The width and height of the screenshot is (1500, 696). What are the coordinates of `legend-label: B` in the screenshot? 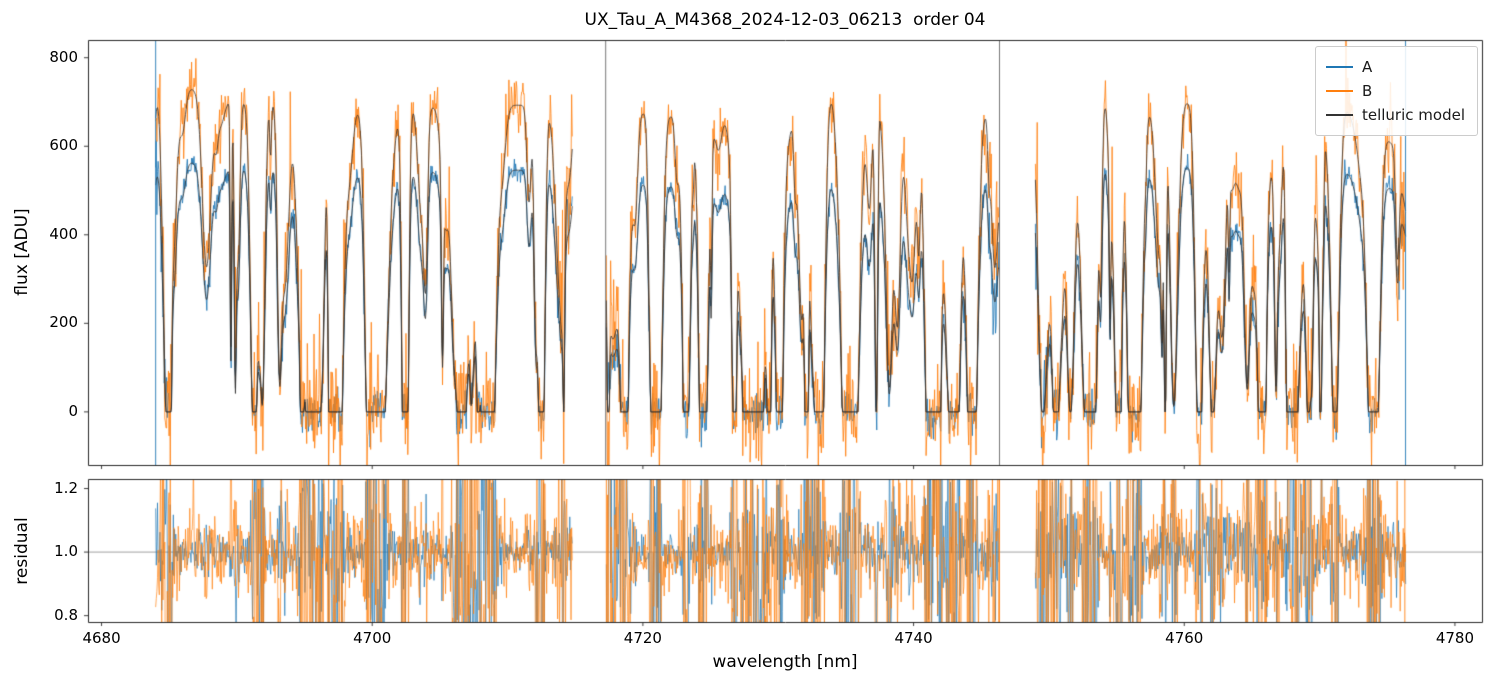 It's located at (1367, 91).